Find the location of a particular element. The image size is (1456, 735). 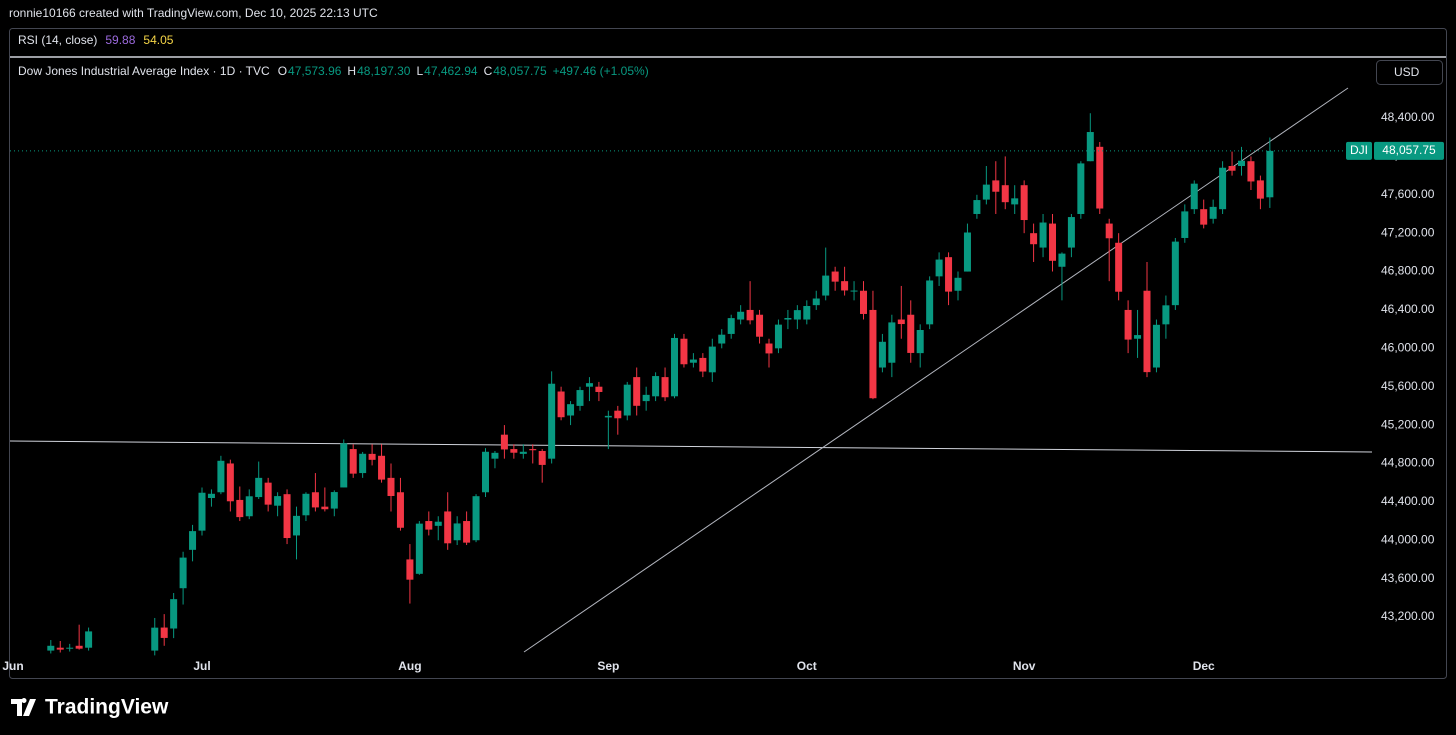

y-tick-label: 45,600.00 is located at coordinates (1408, 386).